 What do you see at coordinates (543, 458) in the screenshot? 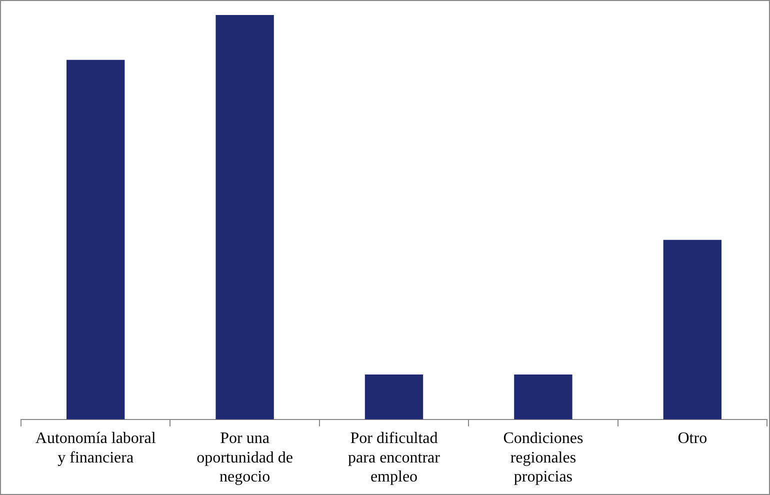
I see `x-tick-label: Condiciones regionales propicias` at bounding box center [543, 458].